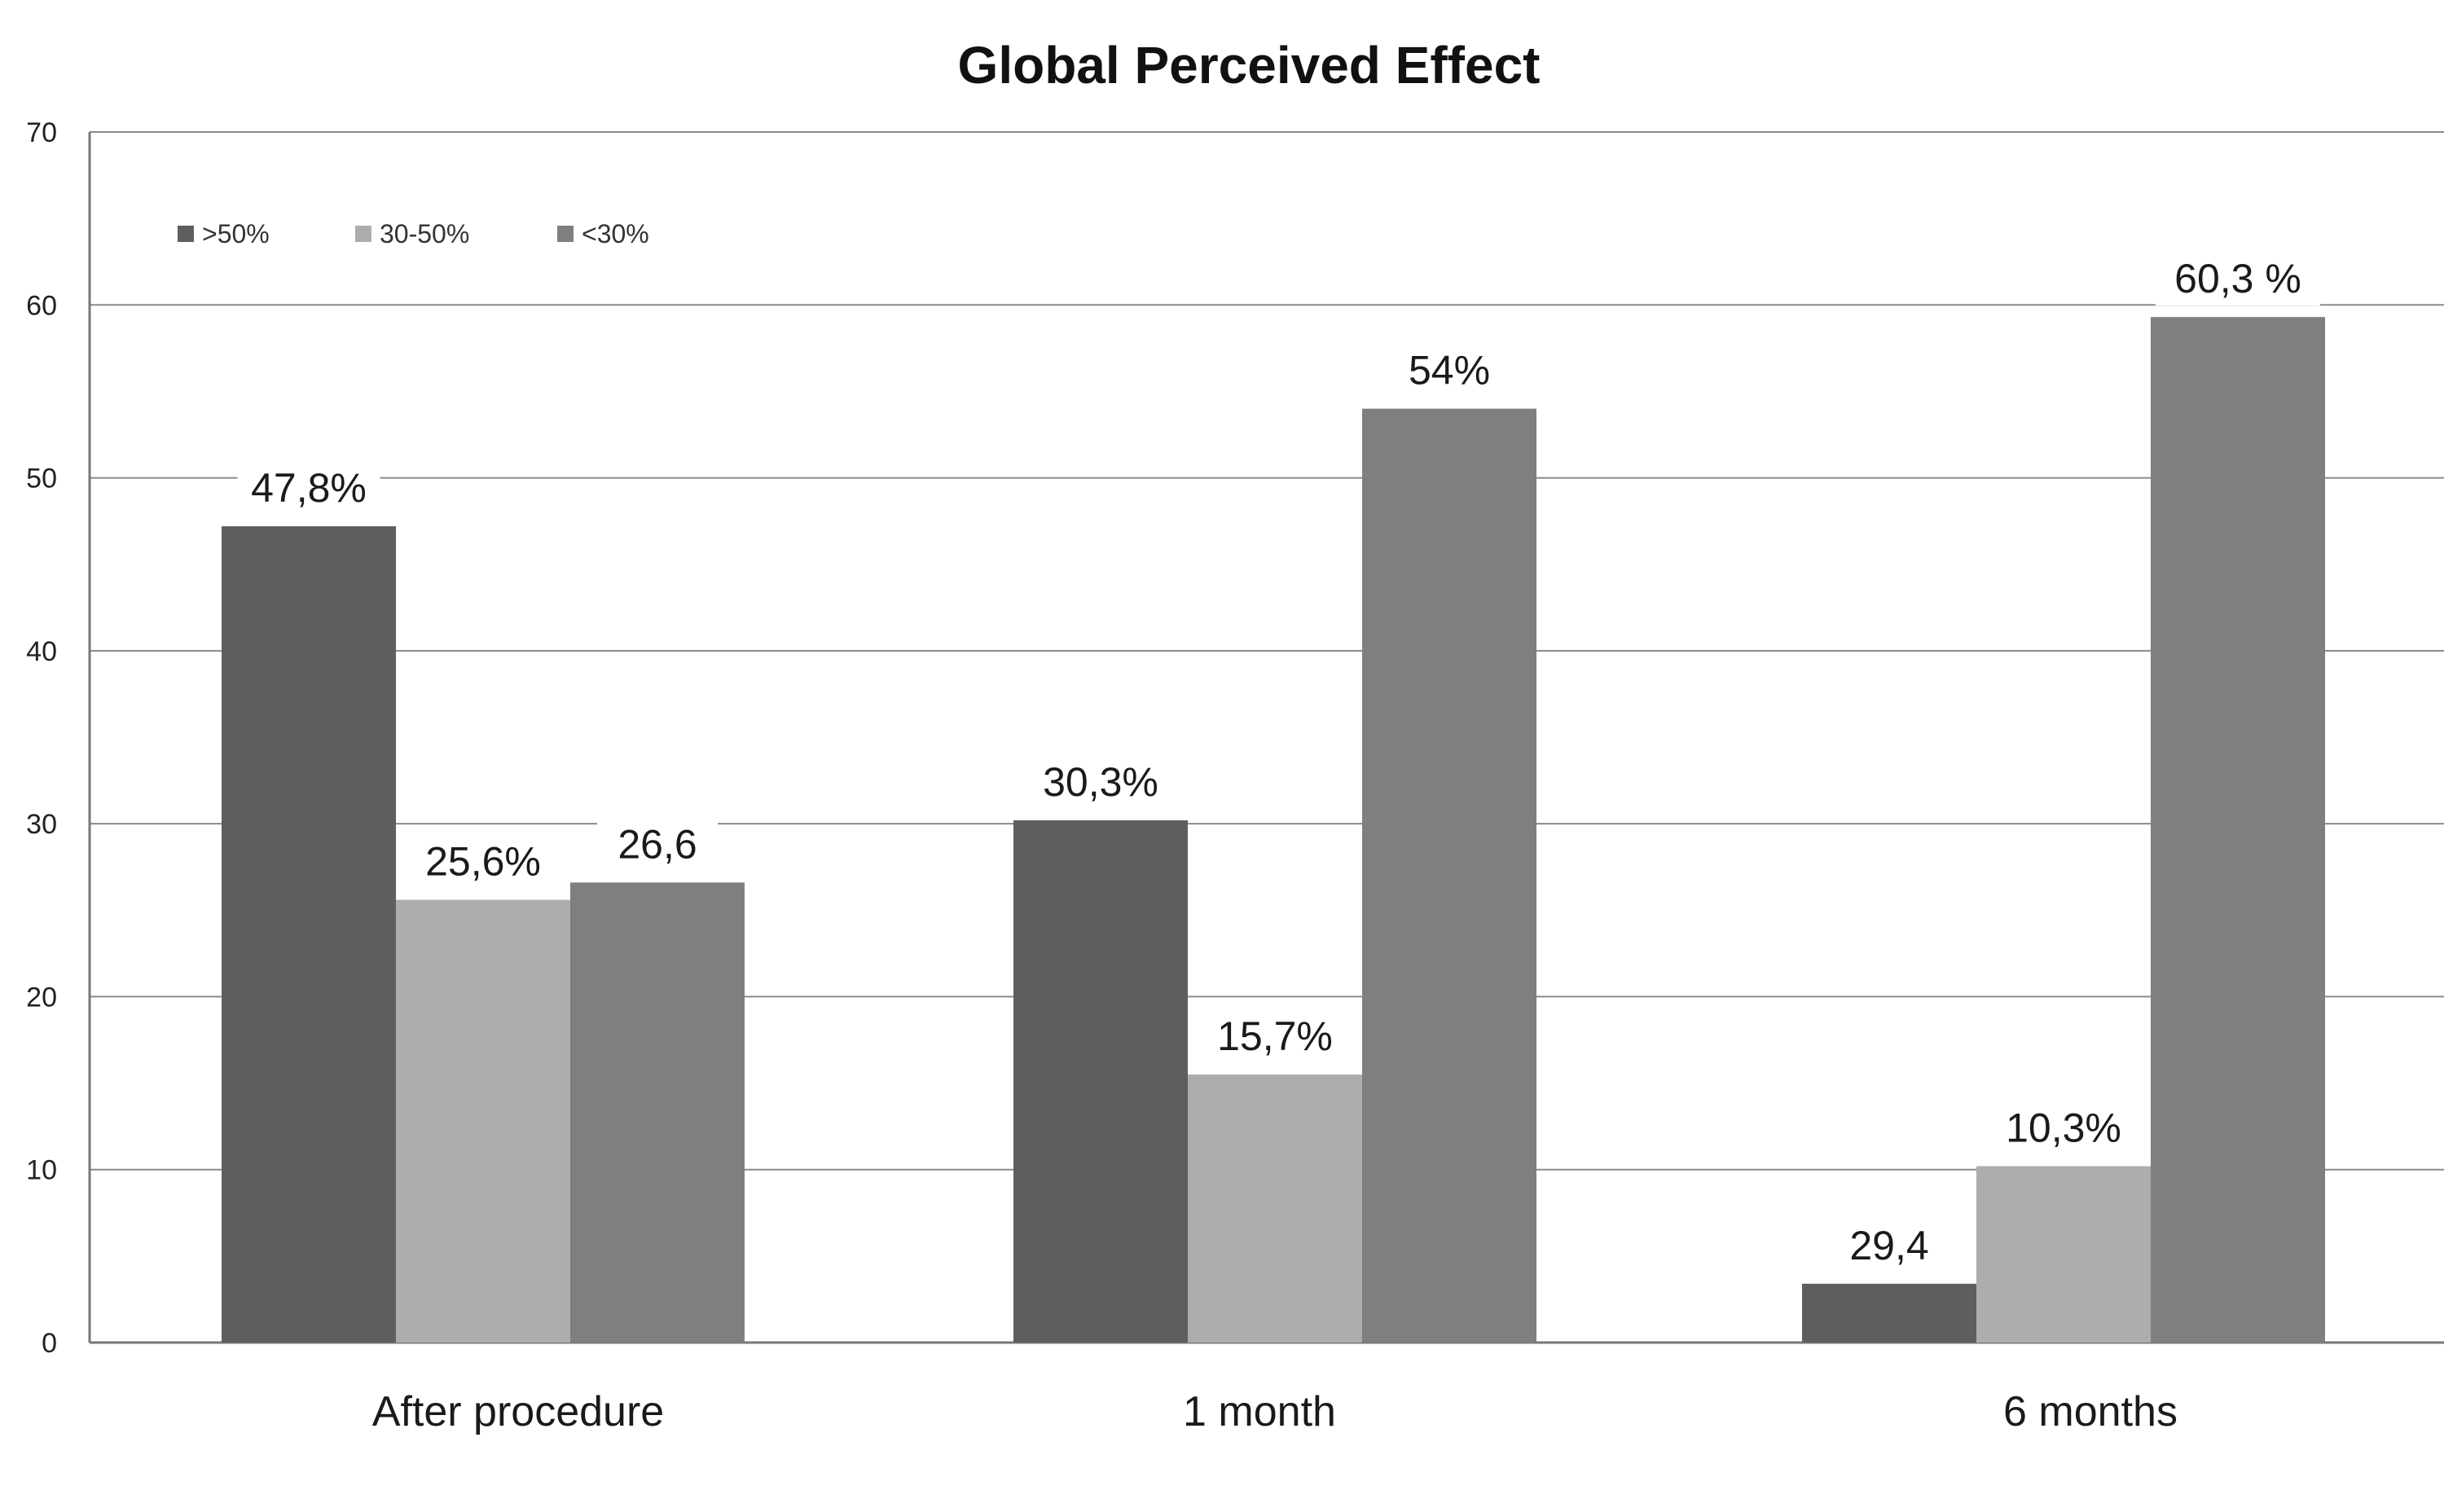 Image resolution: width=2444 pixels, height=1512 pixels. I want to click on data-label: 47,8%, so click(309, 488).